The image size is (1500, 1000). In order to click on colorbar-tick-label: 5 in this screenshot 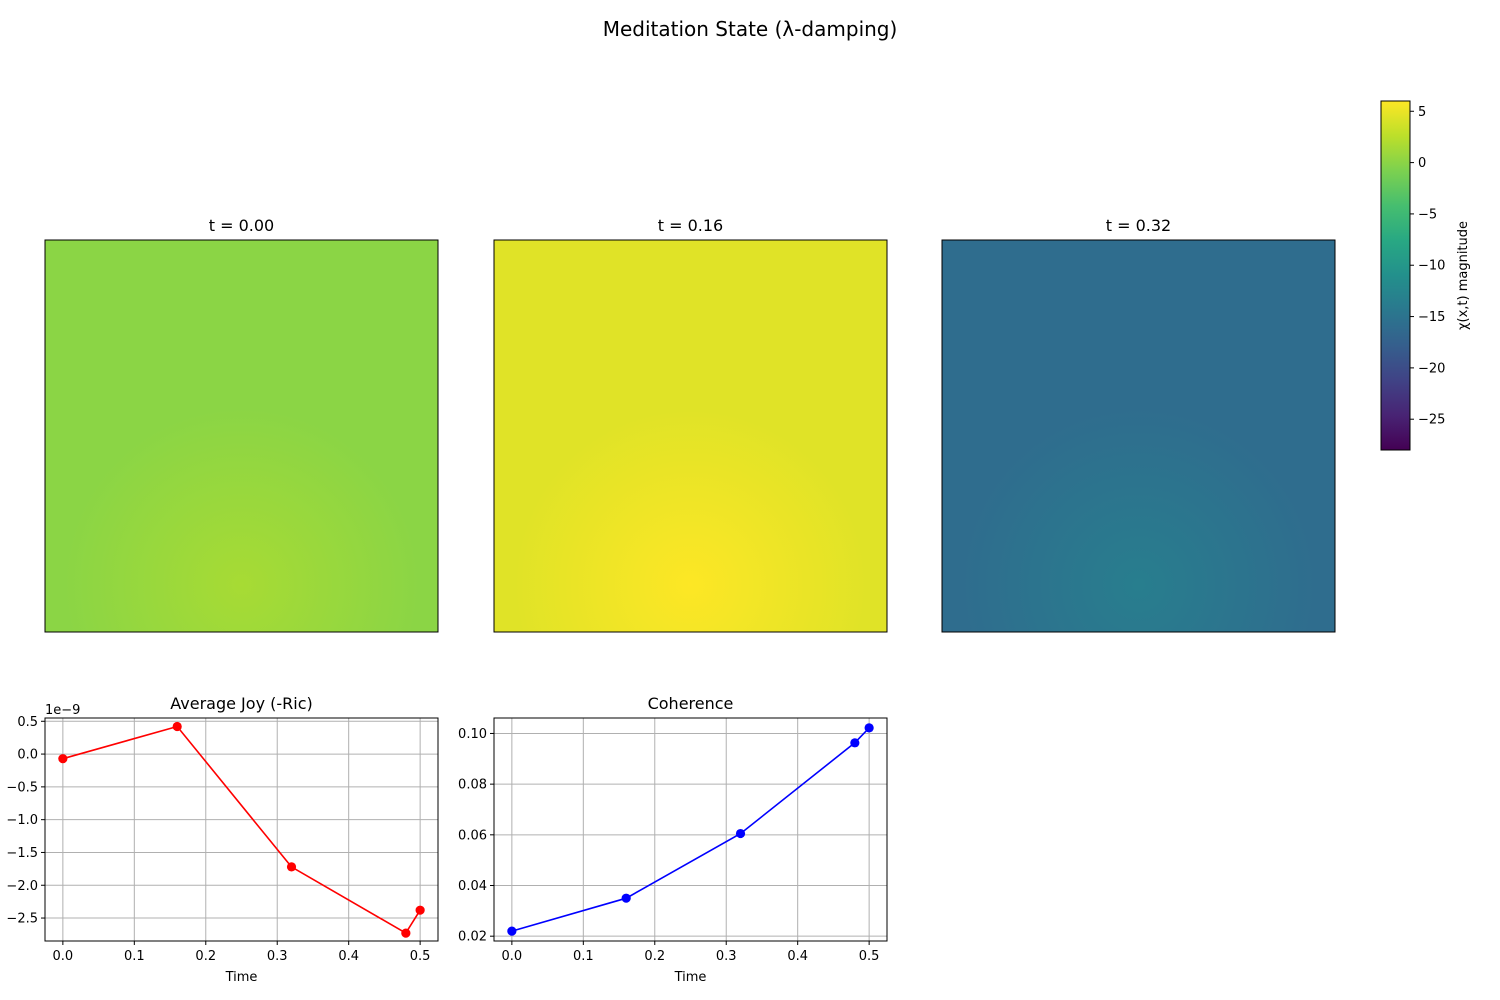, I will do `click(1422, 112)`.